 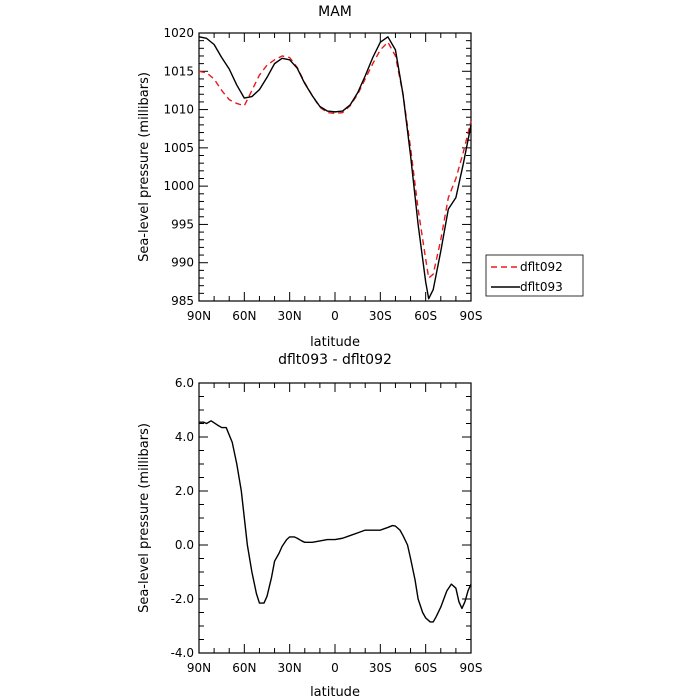 What do you see at coordinates (335, 160) in the screenshot?
I see `series-line-dflt092` at bounding box center [335, 160].